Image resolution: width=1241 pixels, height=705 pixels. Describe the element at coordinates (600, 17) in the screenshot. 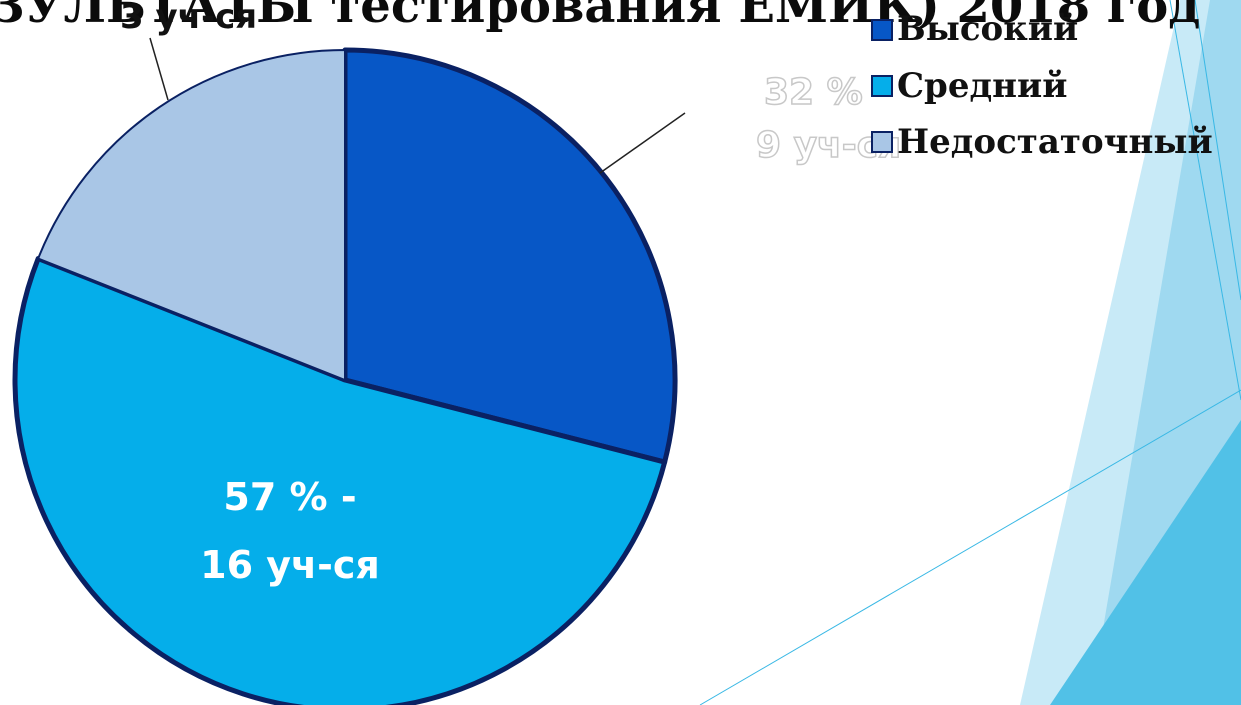

I see `chart-title: ЗУЛЬТАТЫ тестирования ЕМИК) 2018 год` at that location.